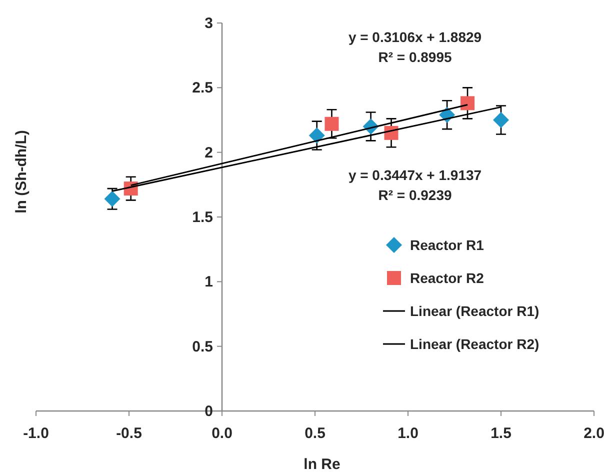 This screenshot has width=604, height=475. Describe the element at coordinates (447, 245) in the screenshot. I see `legend-label: Reactor R1` at that location.